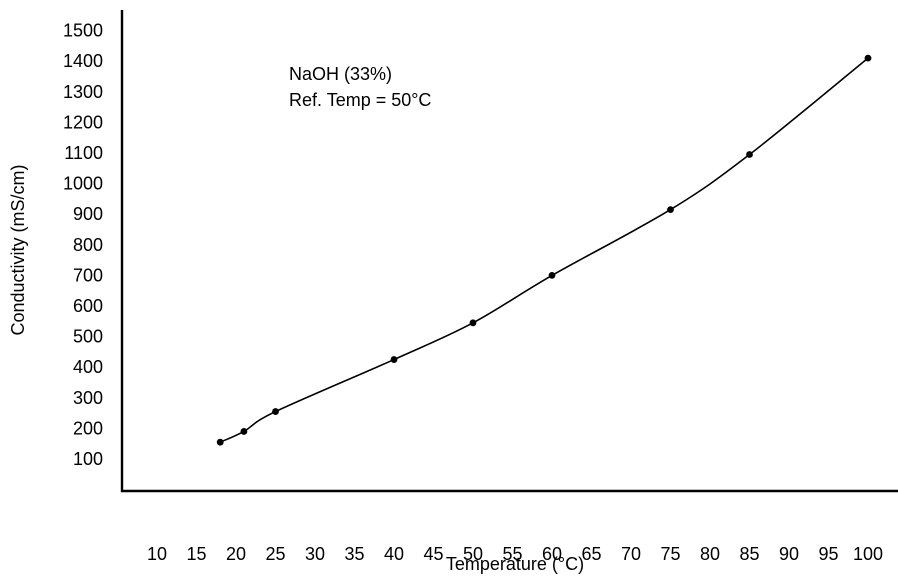 The width and height of the screenshot is (898, 578). What do you see at coordinates (236, 554) in the screenshot?
I see `x-tick-label: 20` at bounding box center [236, 554].